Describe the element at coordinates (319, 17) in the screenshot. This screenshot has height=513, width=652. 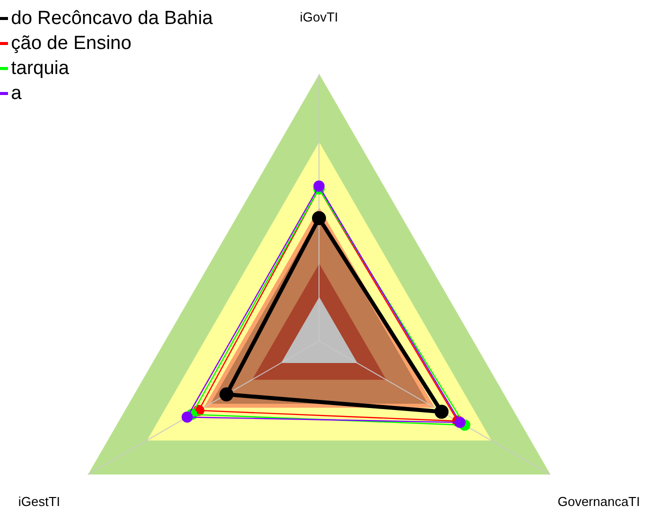
I see `spoke-label: iGovTI` at that location.